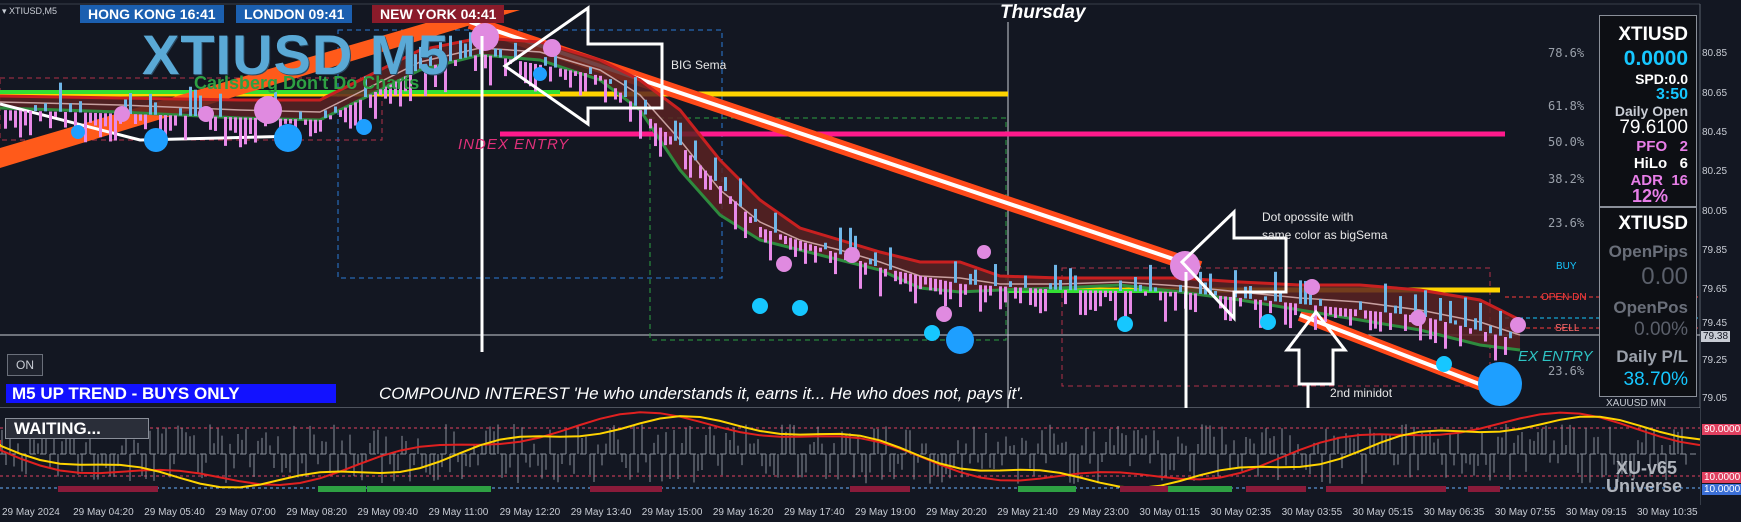  I want to click on panel1-daily-open-label: Daily Open, so click(1651, 111).